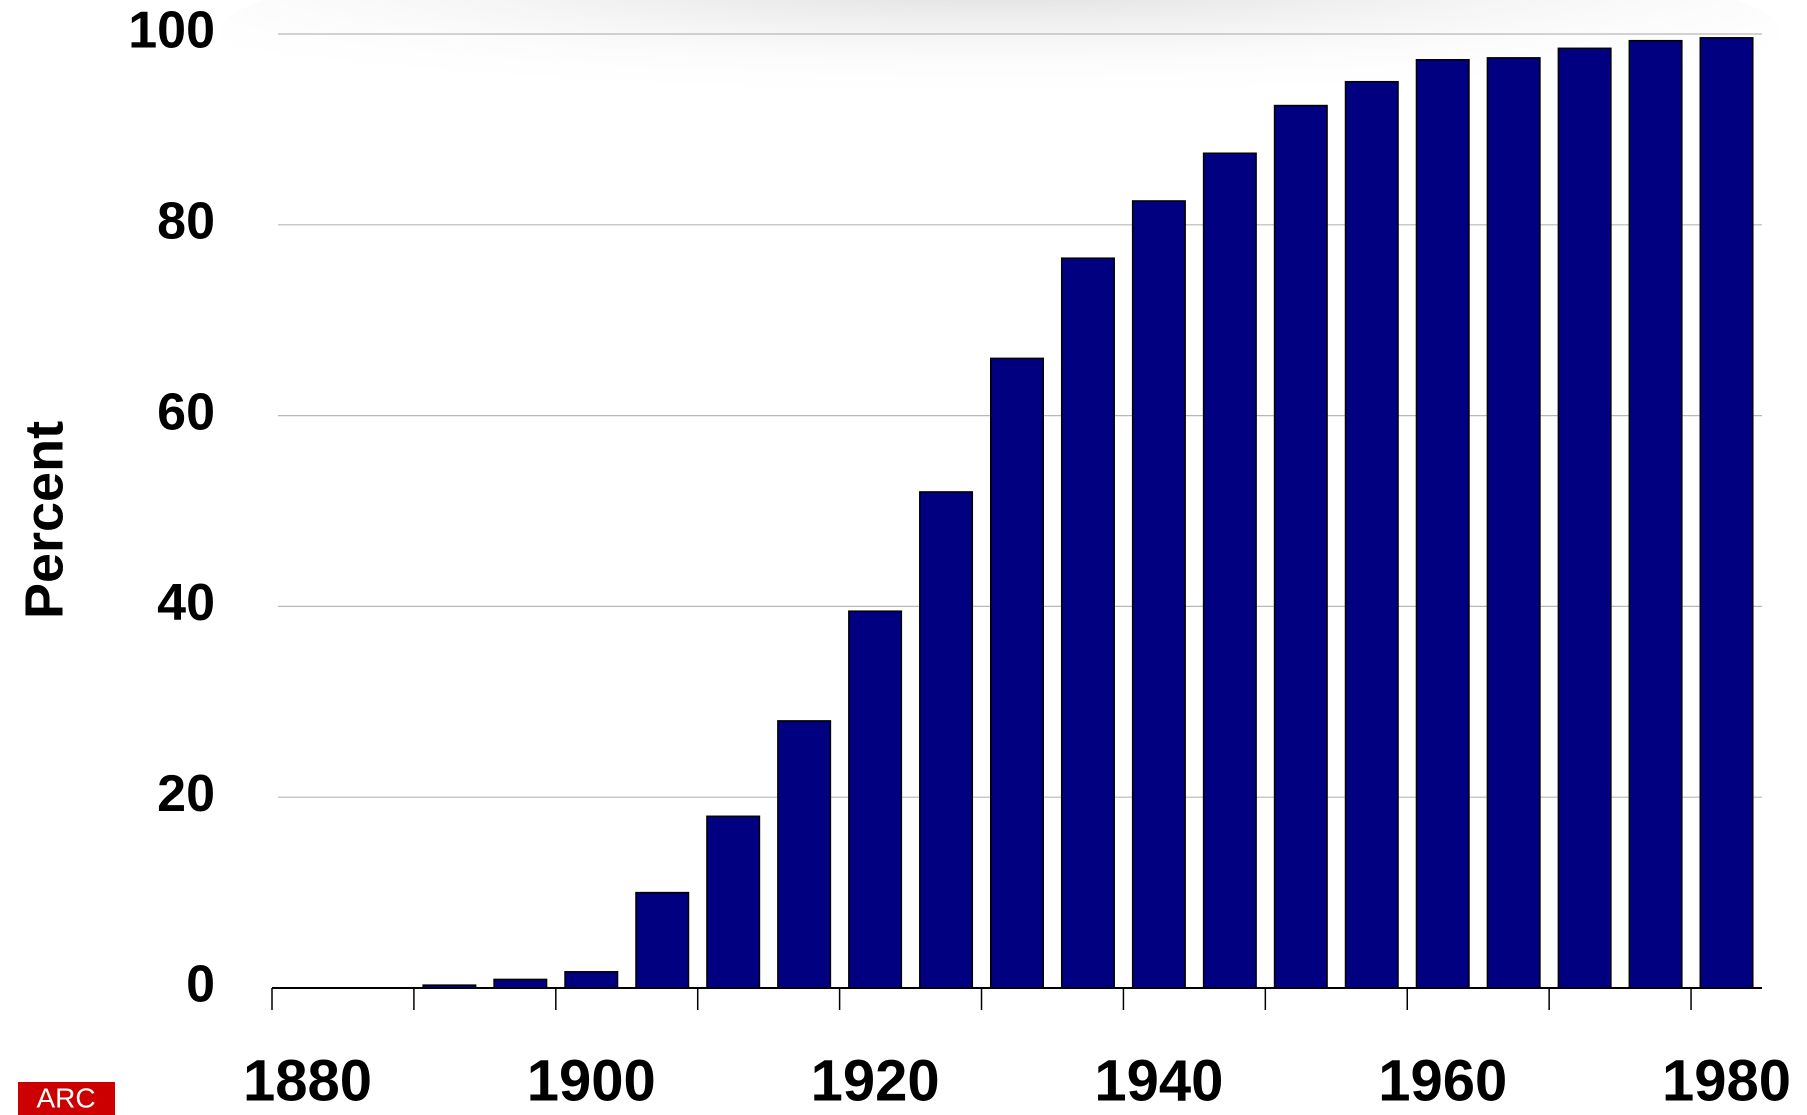 This screenshot has width=1807, height=1115. I want to click on x-tick-label: 1940, so click(1158, 1080).